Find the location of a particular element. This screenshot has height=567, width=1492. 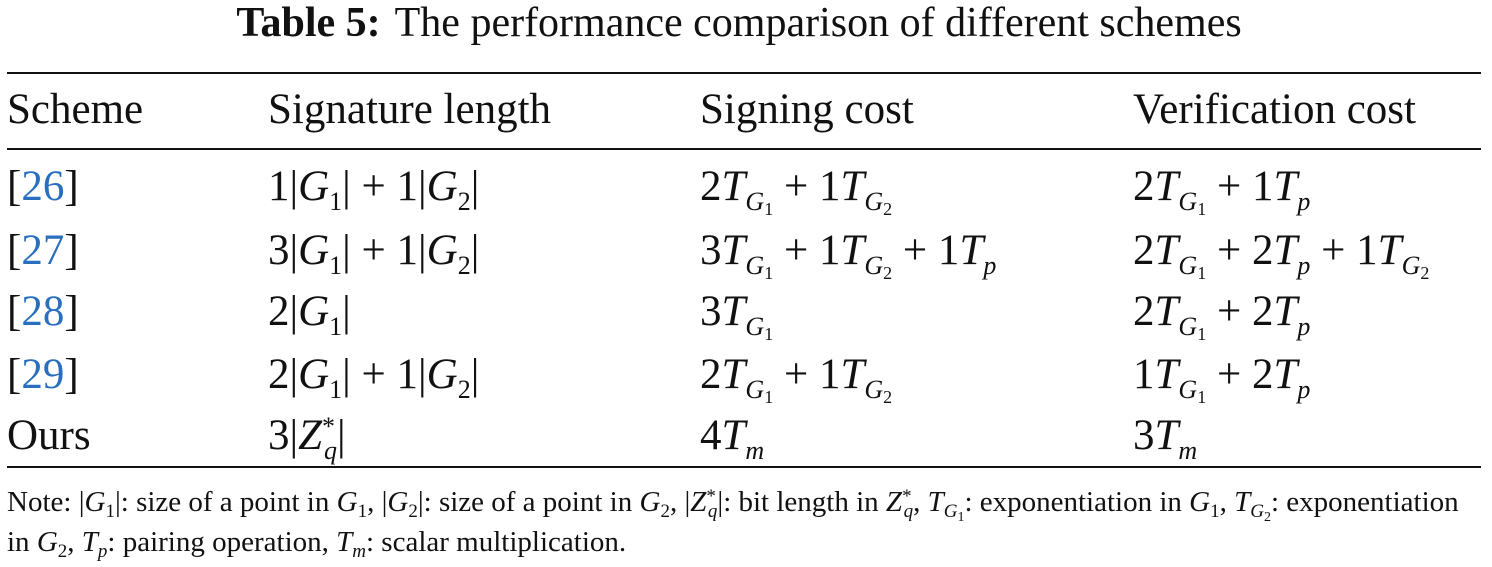

verification-cost-cell: 2TG1 + 1Tp is located at coordinates (1222, 191).